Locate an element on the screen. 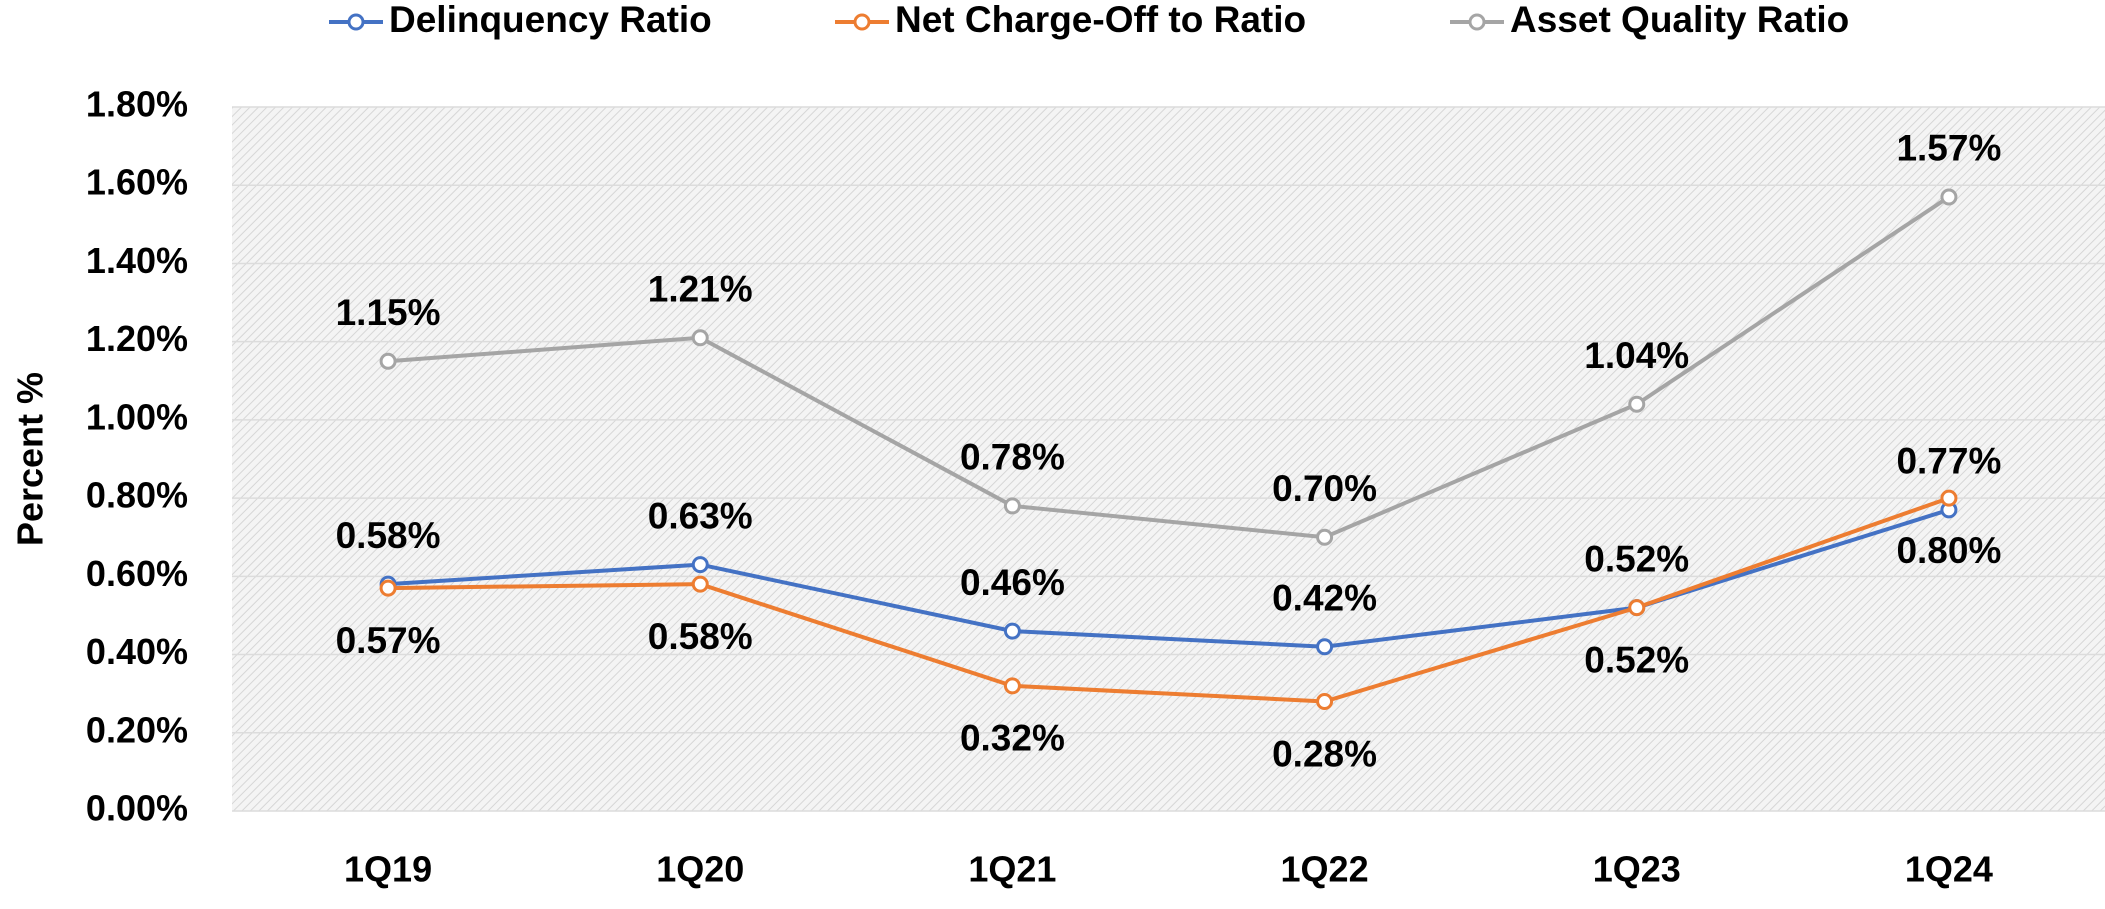 The height and width of the screenshot is (909, 2105). data-label: 1.57% is located at coordinates (1948, 148).